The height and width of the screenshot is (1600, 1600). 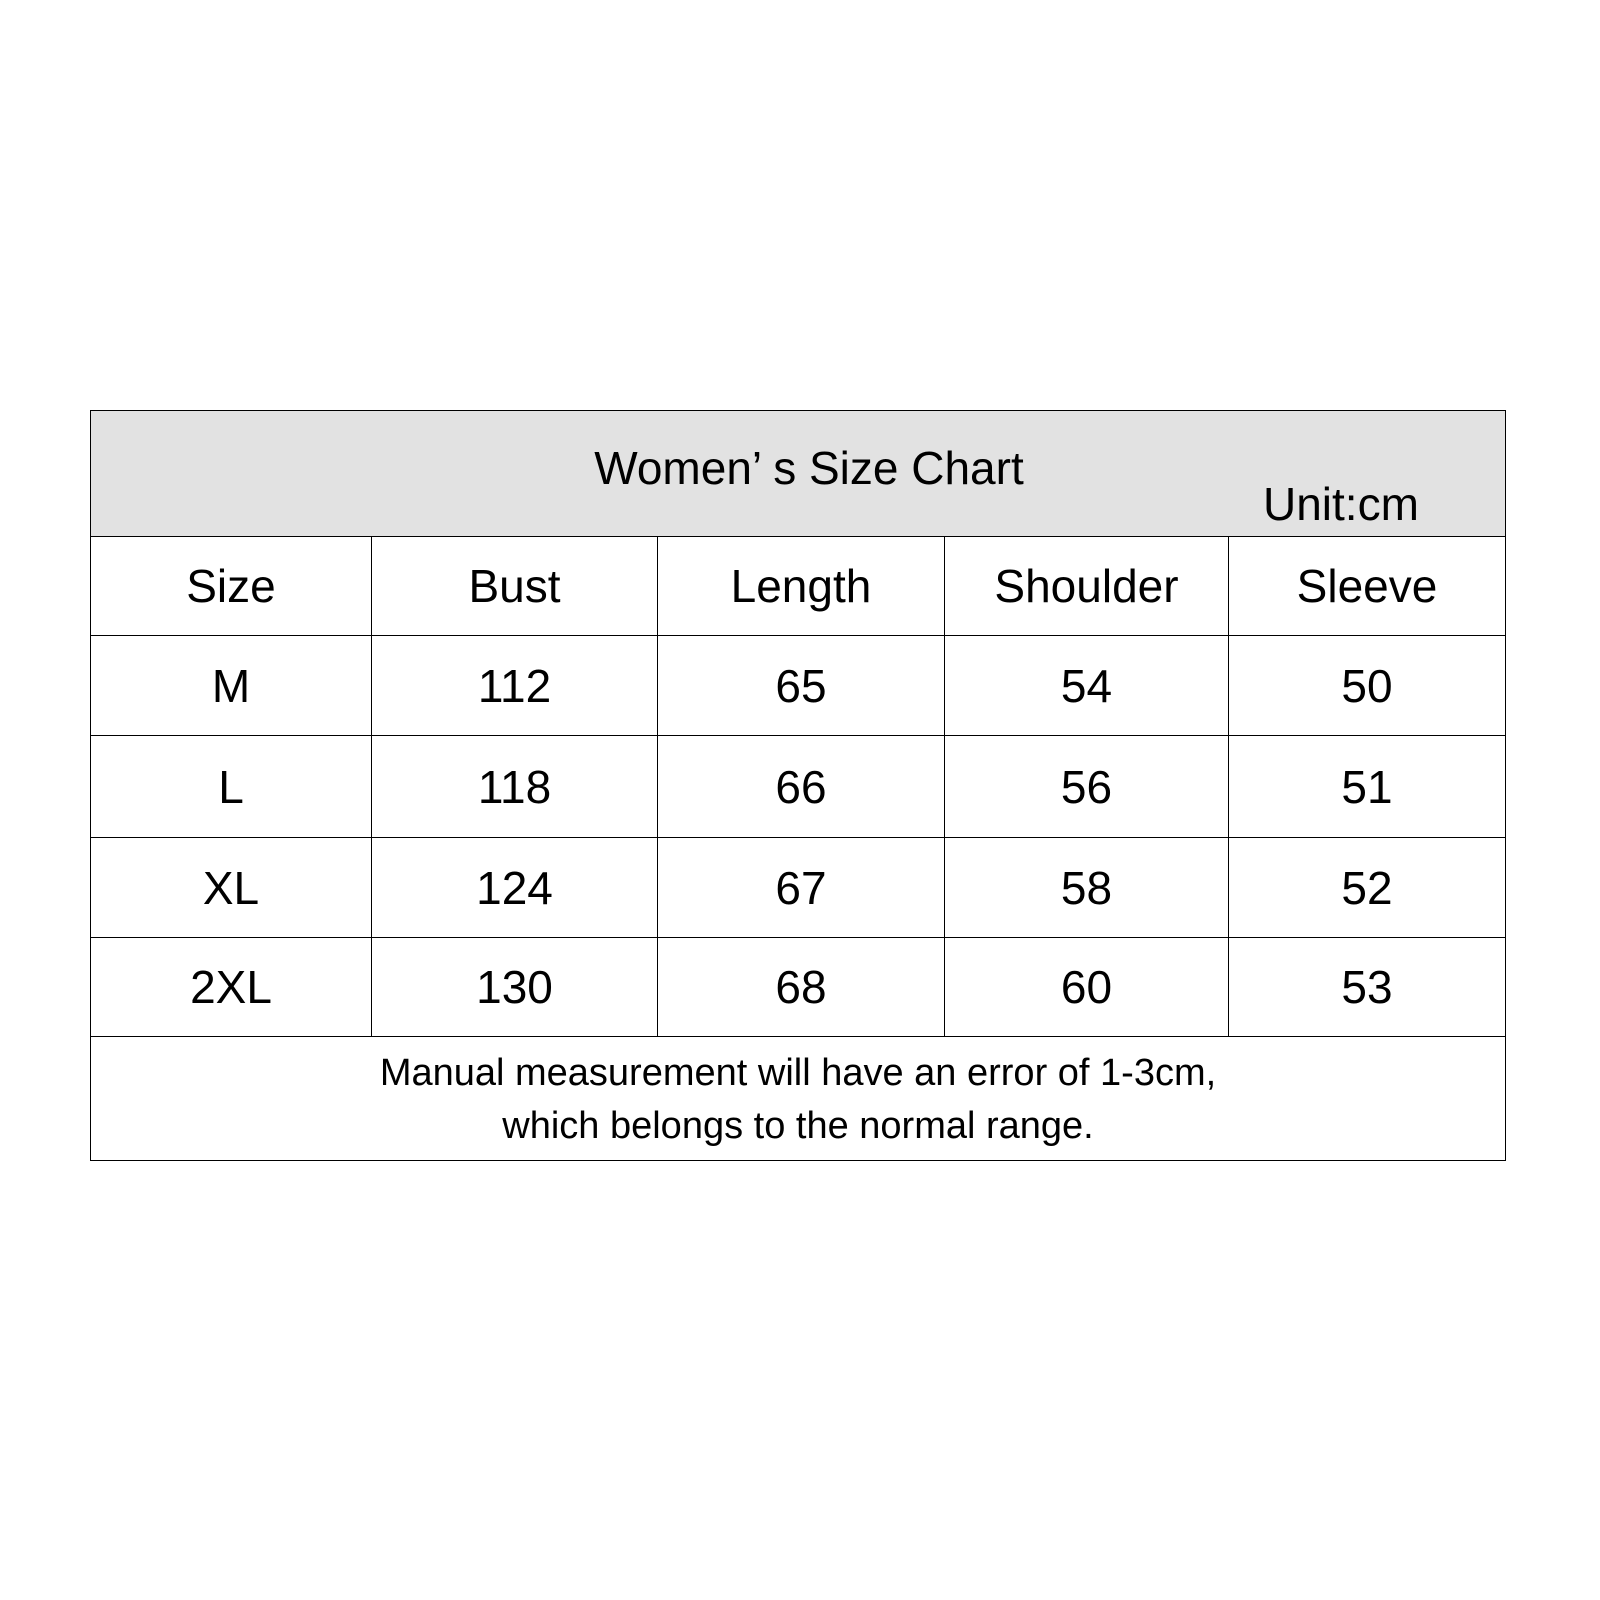 I want to click on cell-length: 68, so click(x=801, y=987).